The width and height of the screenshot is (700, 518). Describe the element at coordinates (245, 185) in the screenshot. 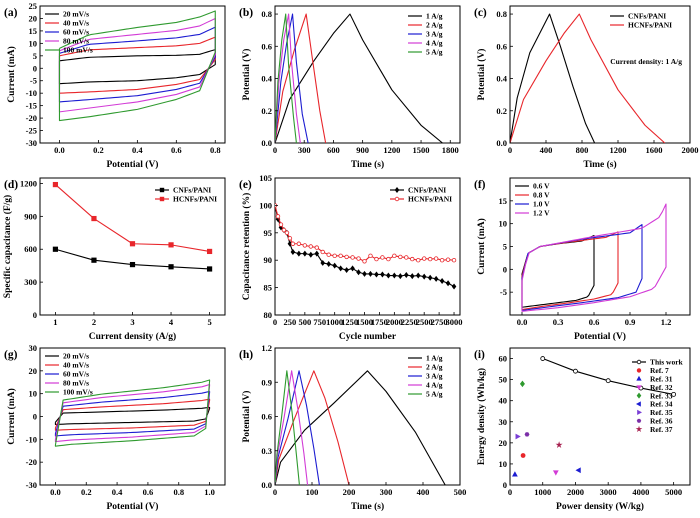

I see `panel-label: (e)` at that location.